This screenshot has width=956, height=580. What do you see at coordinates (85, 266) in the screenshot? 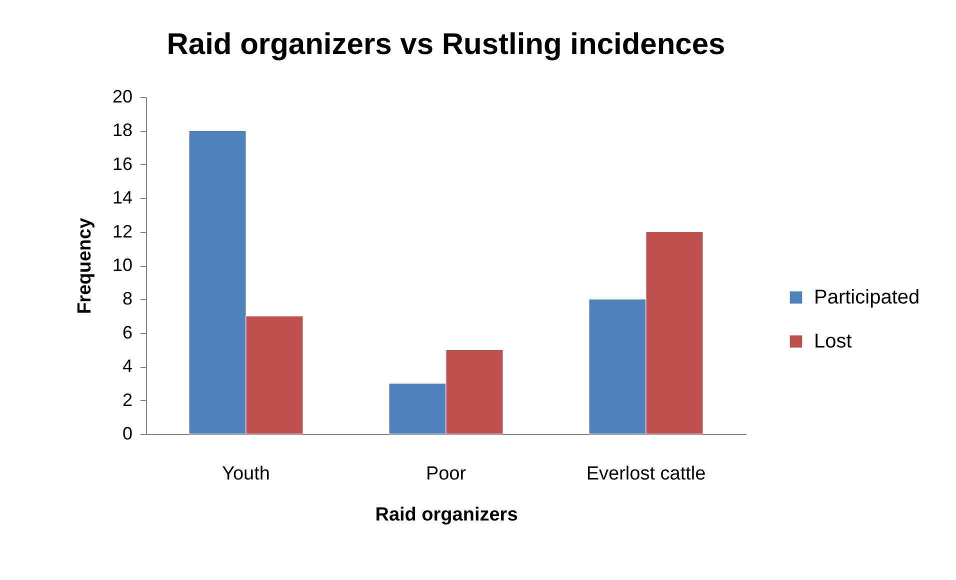
I see `y-axis-title: Frequency` at bounding box center [85, 266].